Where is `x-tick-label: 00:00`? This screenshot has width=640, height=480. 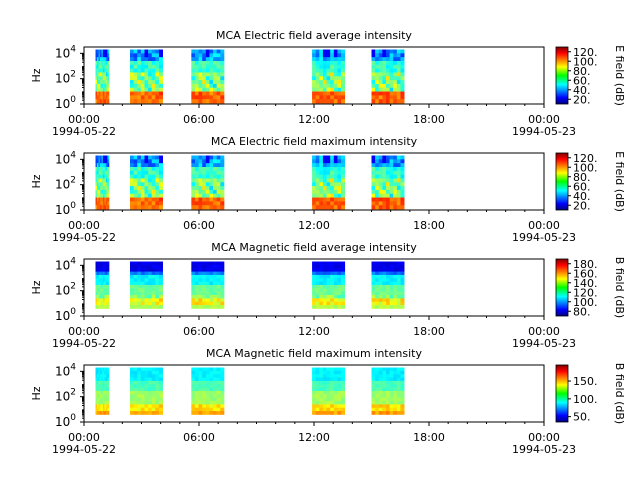
x-tick-label: 00:00 is located at coordinates (544, 225).